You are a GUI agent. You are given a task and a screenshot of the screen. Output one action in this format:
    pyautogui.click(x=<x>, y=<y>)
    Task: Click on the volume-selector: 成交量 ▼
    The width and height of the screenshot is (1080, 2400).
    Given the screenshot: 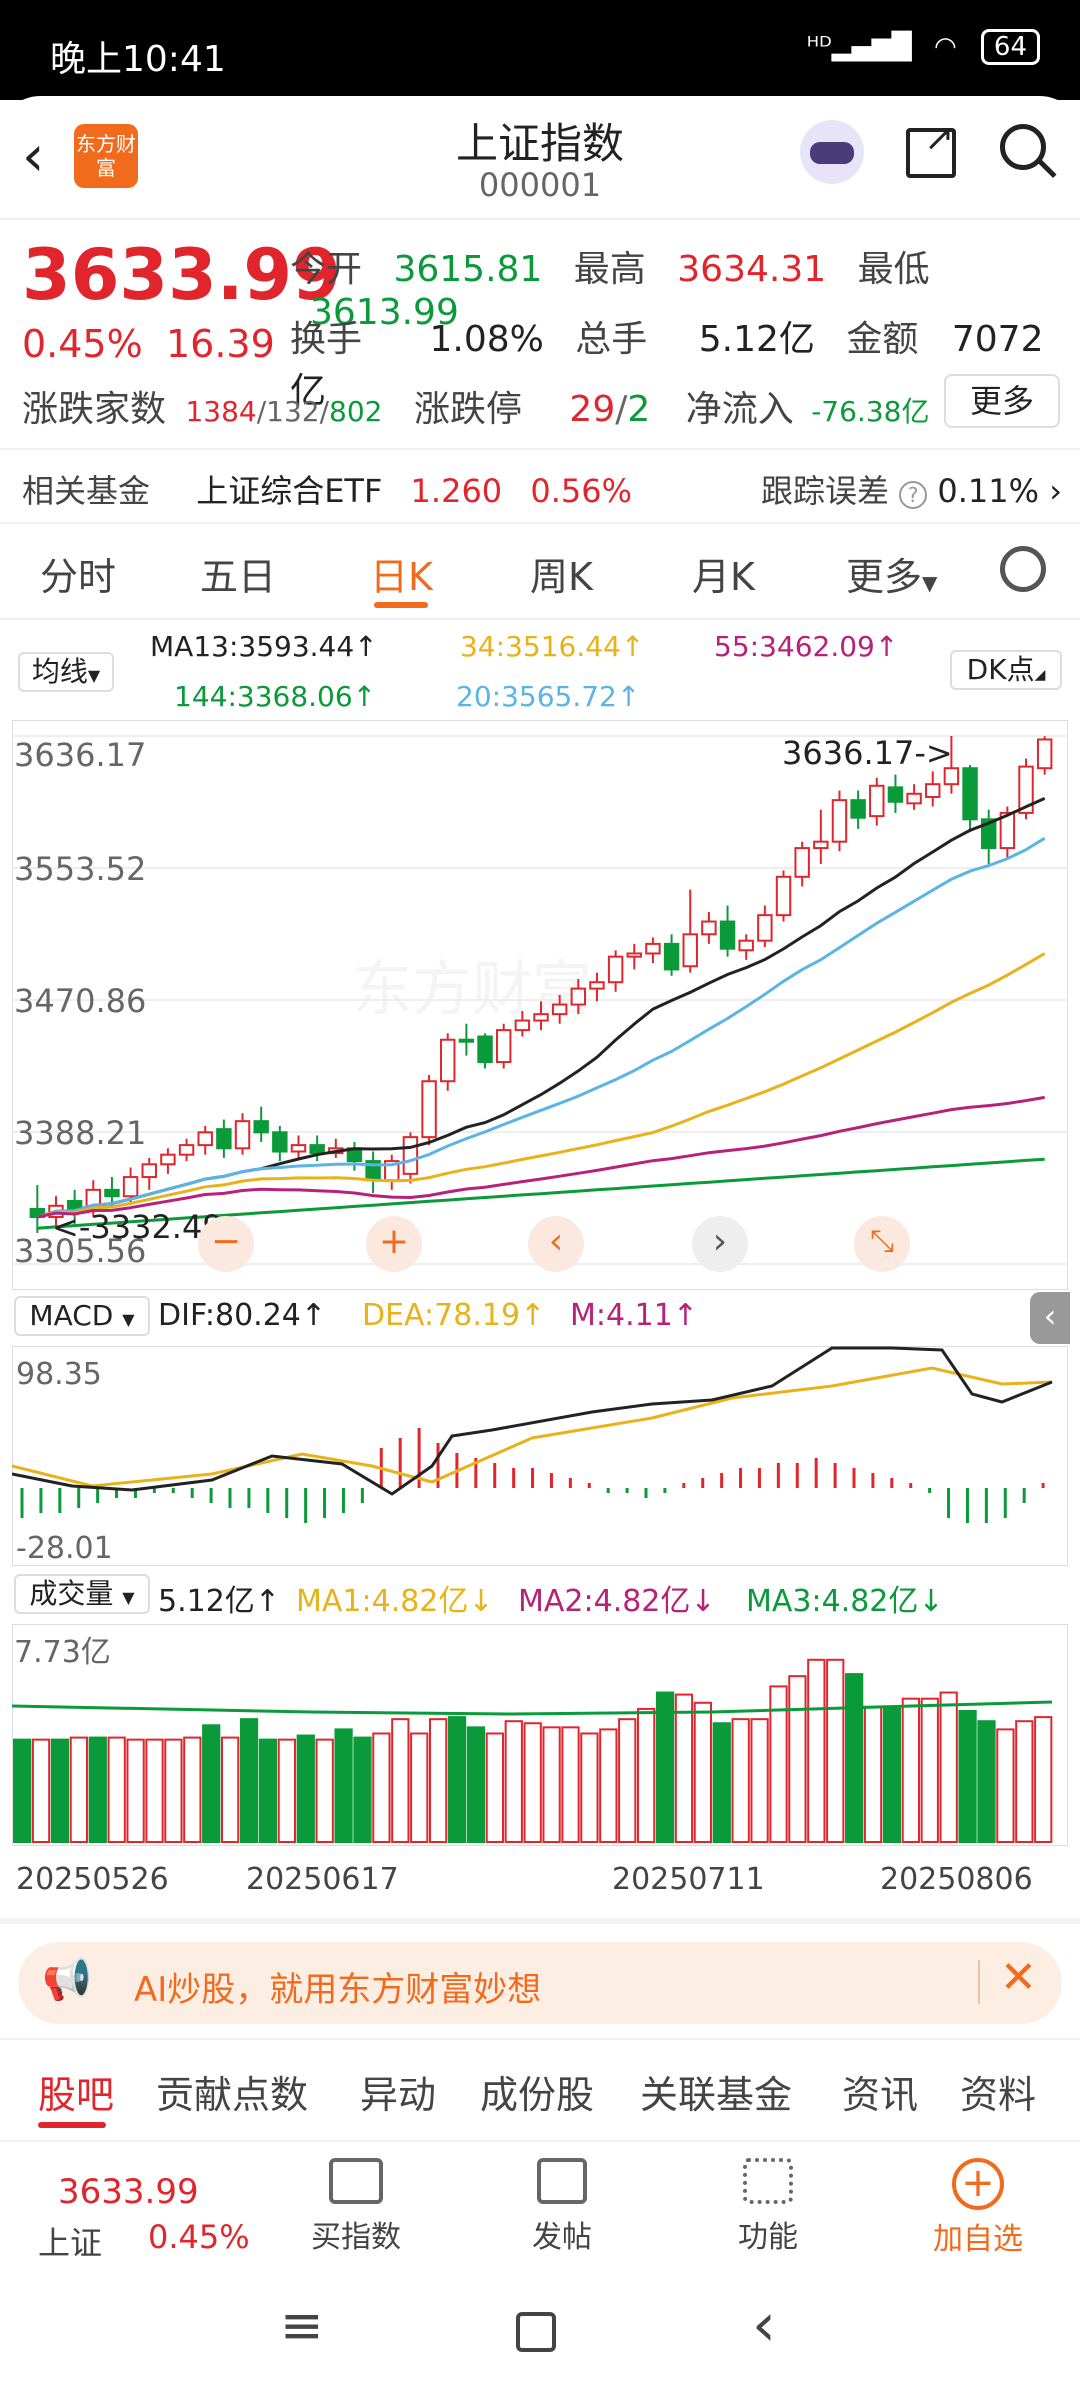 What is the action you would take?
    pyautogui.click(x=82, y=1594)
    